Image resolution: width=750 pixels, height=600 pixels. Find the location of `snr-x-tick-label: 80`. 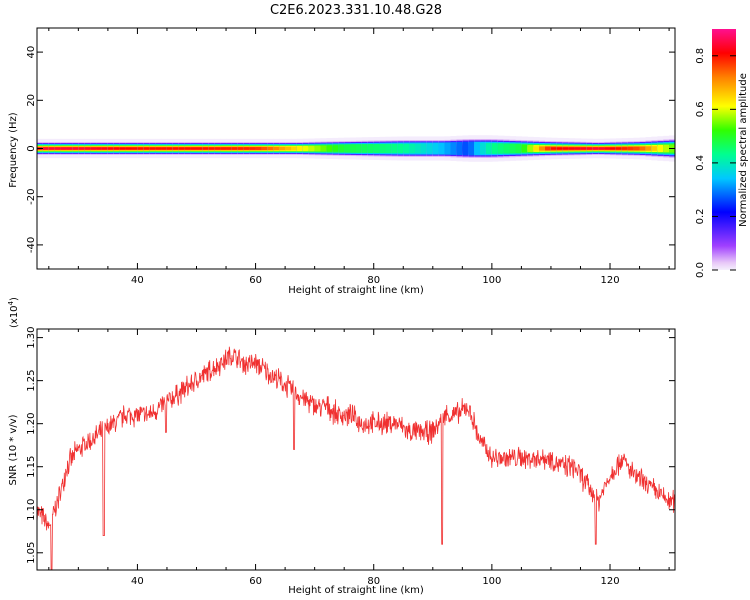

snr-x-tick-label: 80 is located at coordinates (373, 581).